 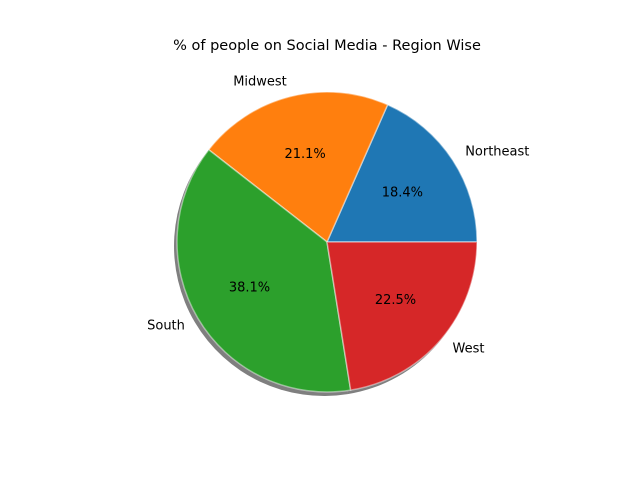 What do you see at coordinates (166, 325) in the screenshot?
I see `category-label-south: South` at bounding box center [166, 325].